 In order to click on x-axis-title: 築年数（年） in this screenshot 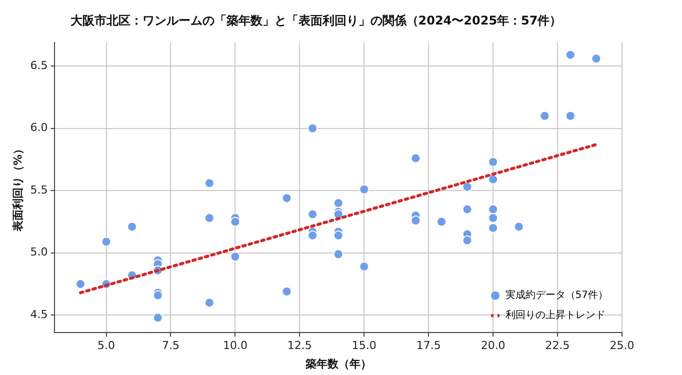, I will do `click(338, 363)`.